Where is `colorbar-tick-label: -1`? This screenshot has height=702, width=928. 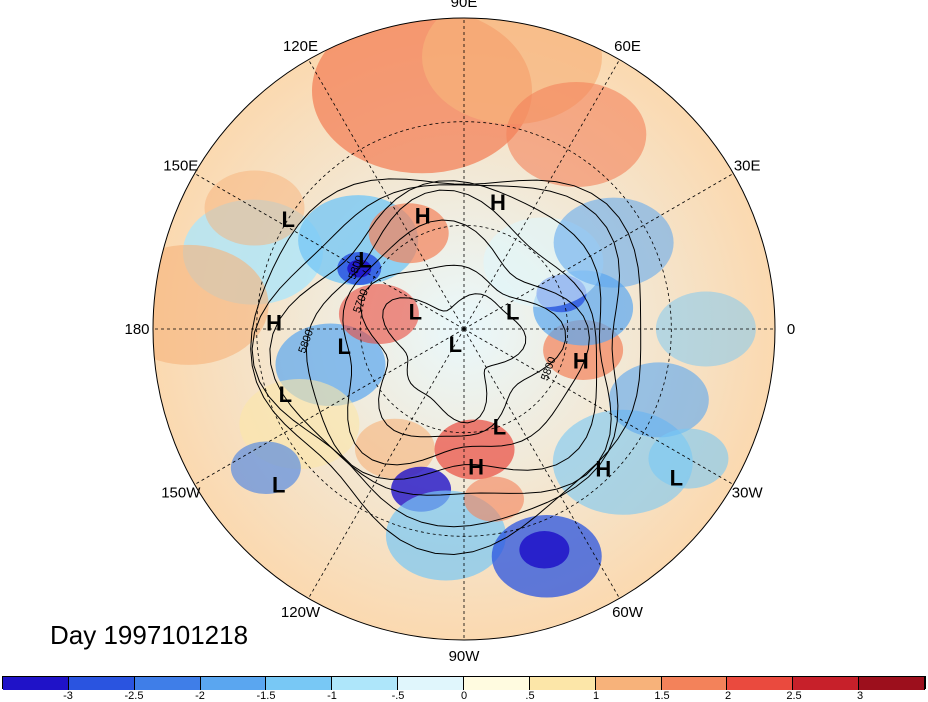
colorbar-tick-label: -1 is located at coordinates (332, 696).